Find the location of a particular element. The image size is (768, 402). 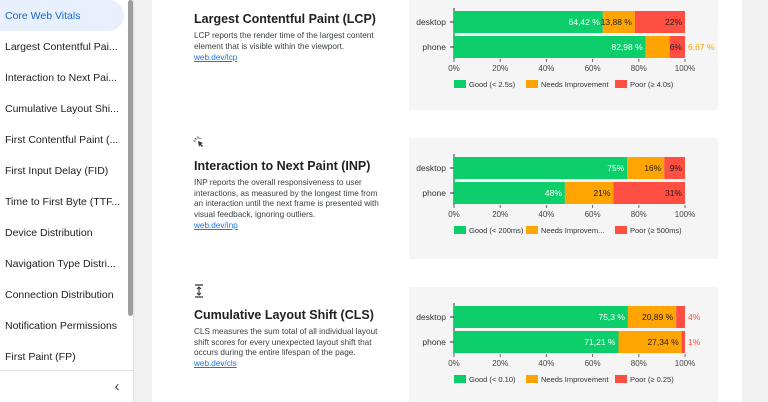

sidebar-item: Notification Permissions is located at coordinates (61, 325).